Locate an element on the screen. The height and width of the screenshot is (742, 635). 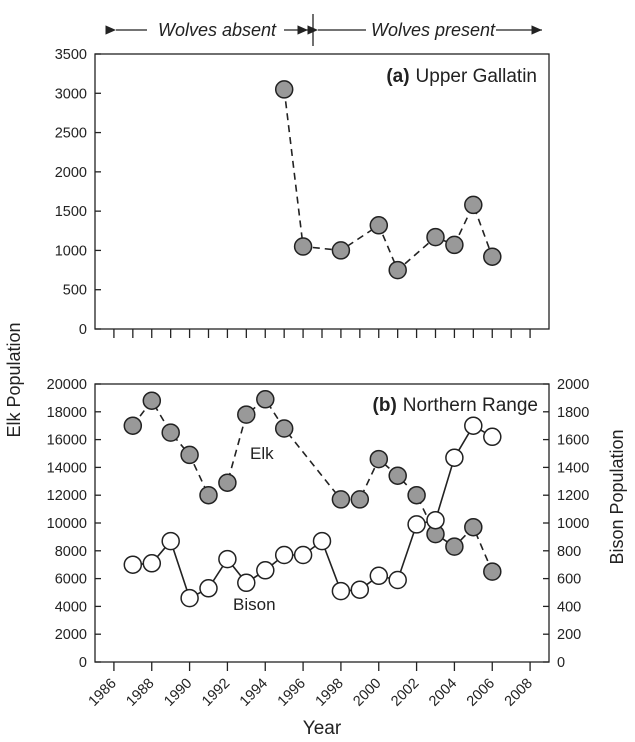
x-tick-label: 2008 is located at coordinates (519, 693).